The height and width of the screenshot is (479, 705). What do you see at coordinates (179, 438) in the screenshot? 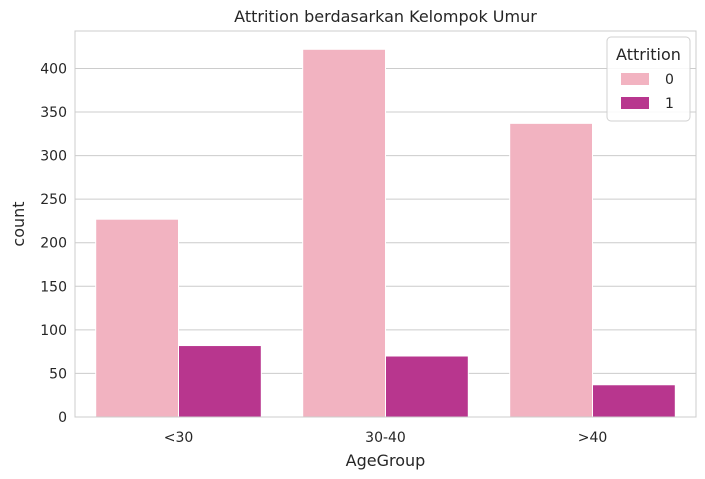
I see `x-tick-label: <30` at bounding box center [179, 438].